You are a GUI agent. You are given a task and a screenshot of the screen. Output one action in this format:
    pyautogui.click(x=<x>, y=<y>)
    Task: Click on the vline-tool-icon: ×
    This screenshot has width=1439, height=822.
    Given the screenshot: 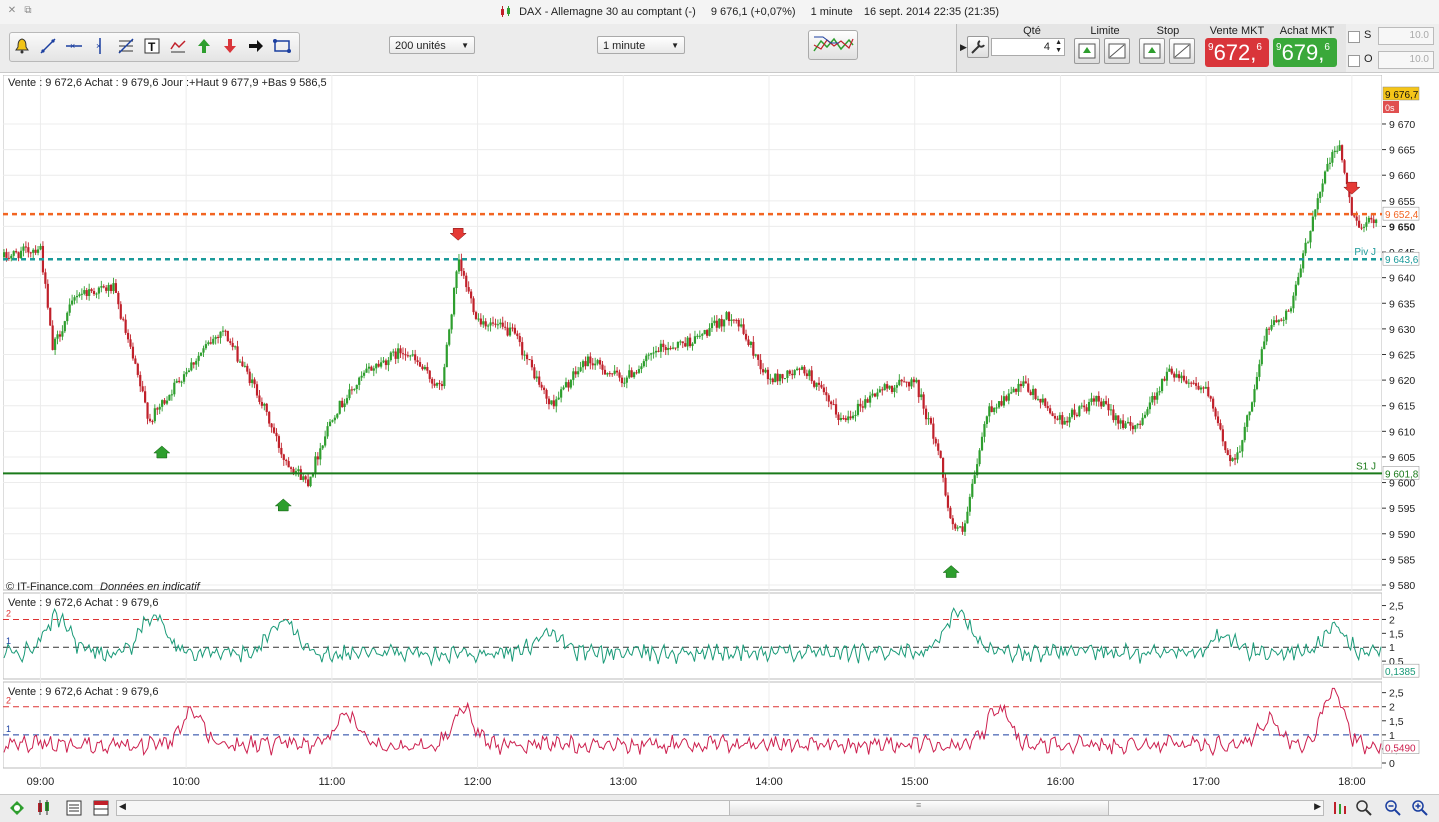 What is the action you would take?
    pyautogui.click(x=100, y=47)
    